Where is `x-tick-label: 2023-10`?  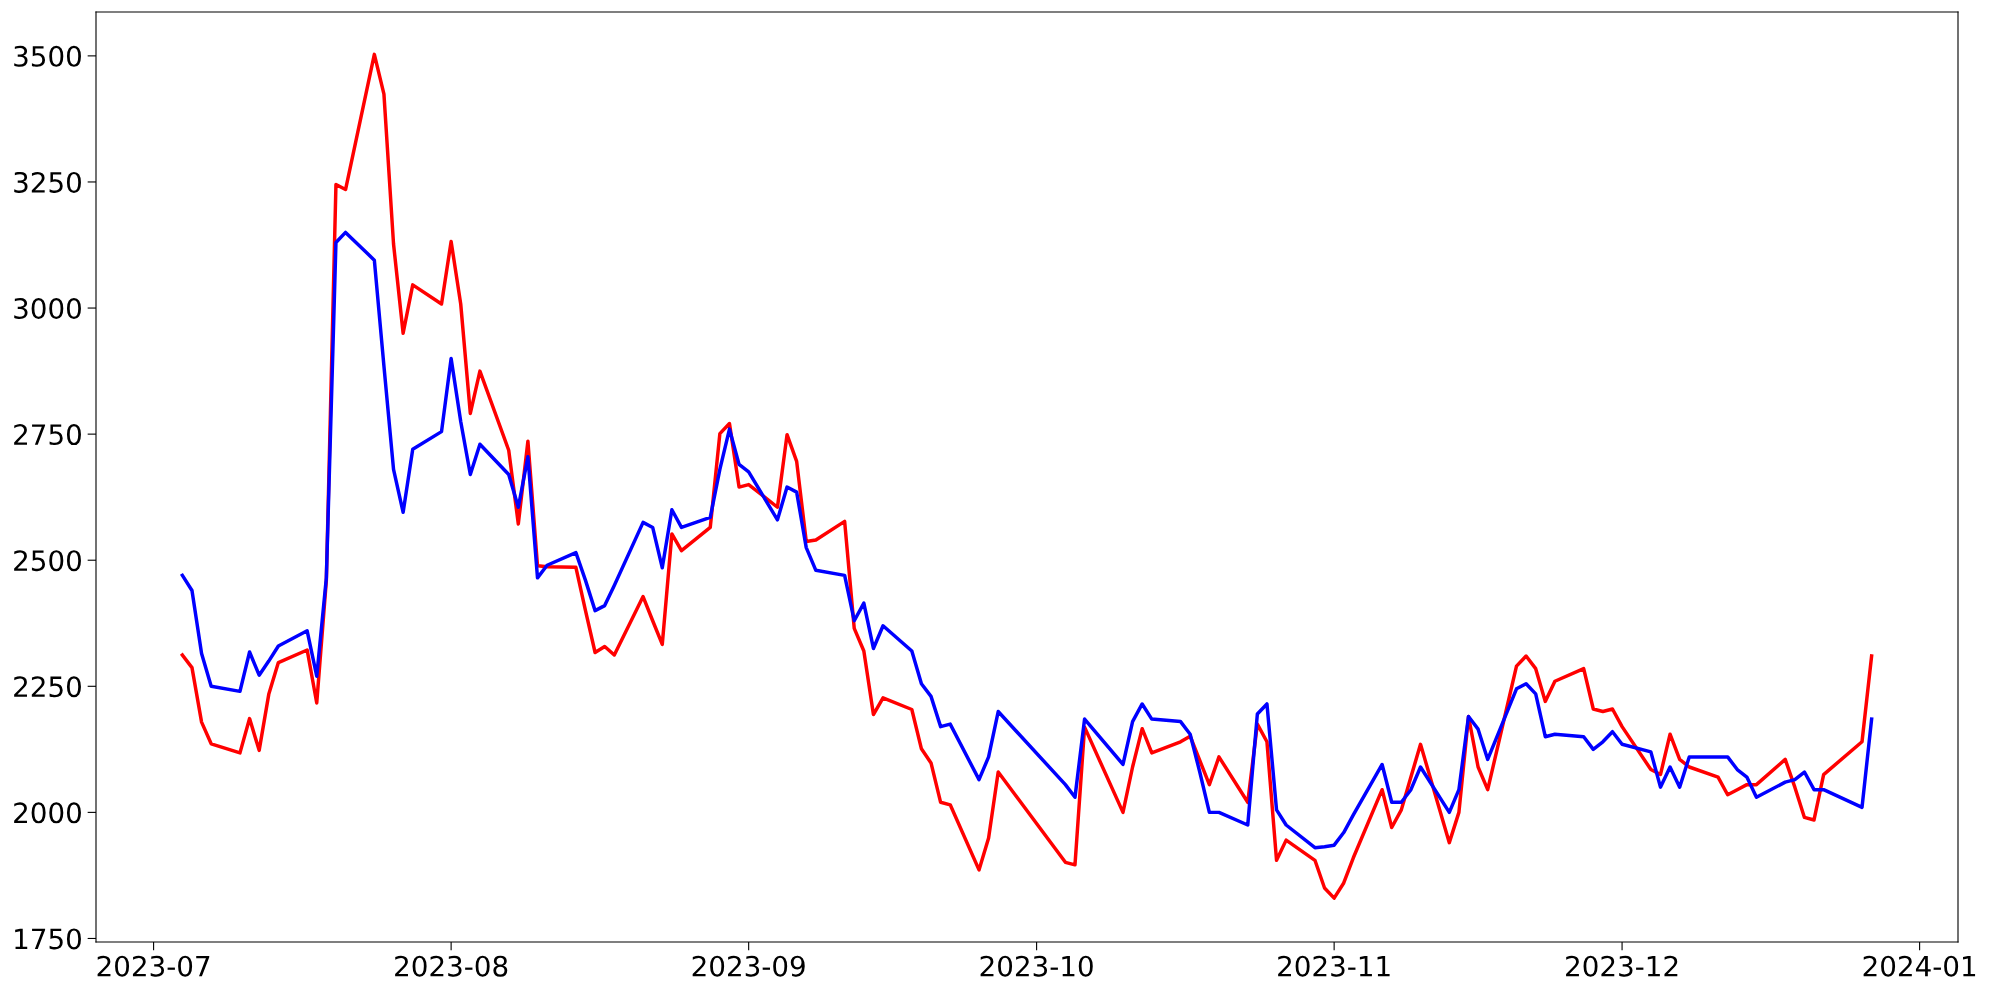 x-tick-label: 2023-10 is located at coordinates (1036, 966).